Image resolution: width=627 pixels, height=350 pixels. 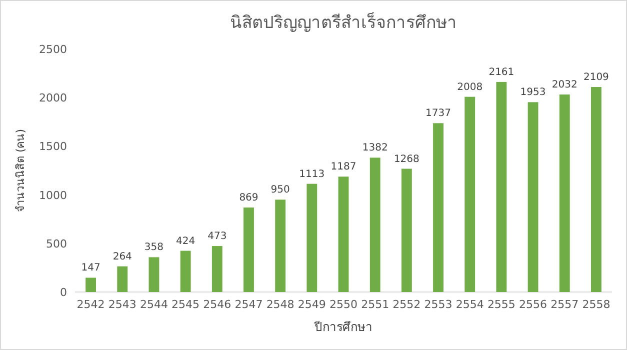 What do you see at coordinates (343, 22) in the screenshot?
I see `chart-title: นิสิตปริญญาตรีสำเร็จการศึกษา` at bounding box center [343, 22].